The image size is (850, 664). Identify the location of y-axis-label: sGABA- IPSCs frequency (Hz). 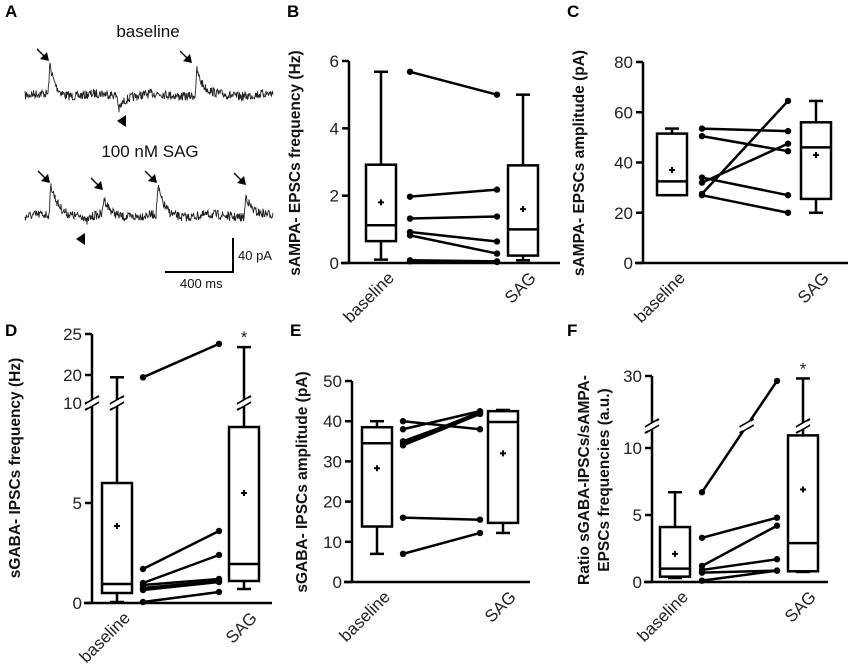
(15, 468).